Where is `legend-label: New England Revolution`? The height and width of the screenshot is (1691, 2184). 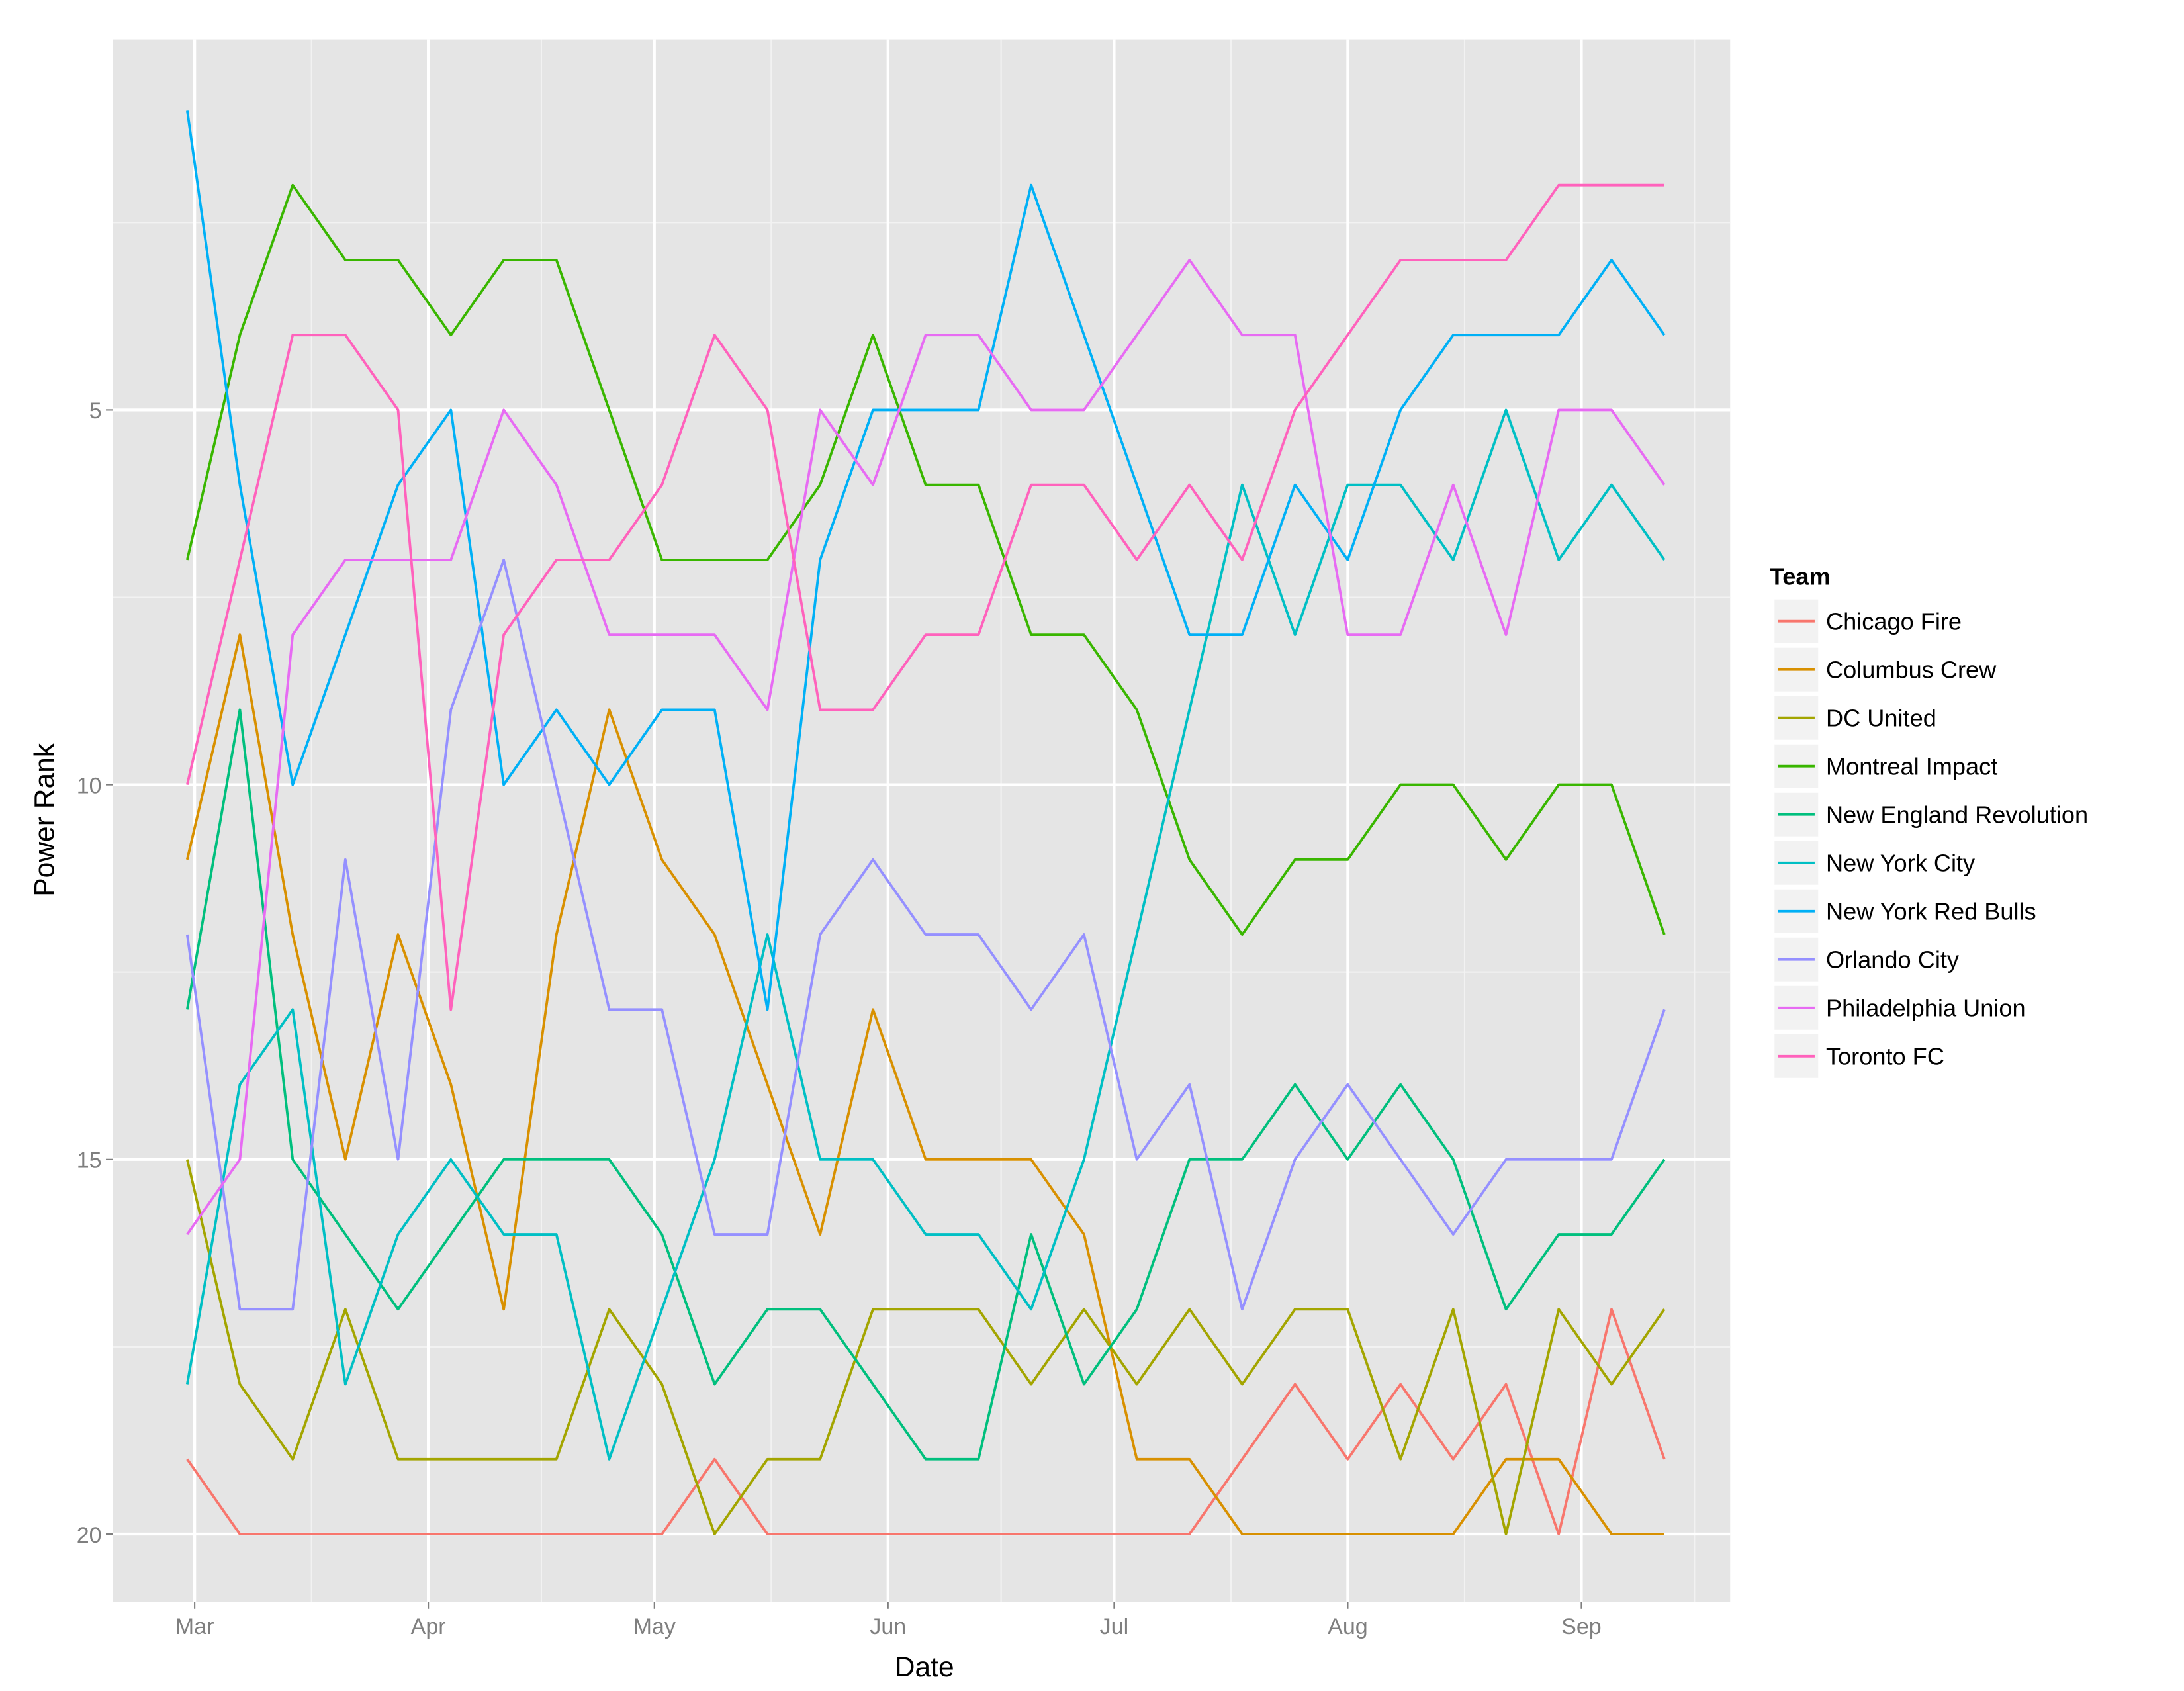 legend-label: New England Revolution is located at coordinates (1957, 815).